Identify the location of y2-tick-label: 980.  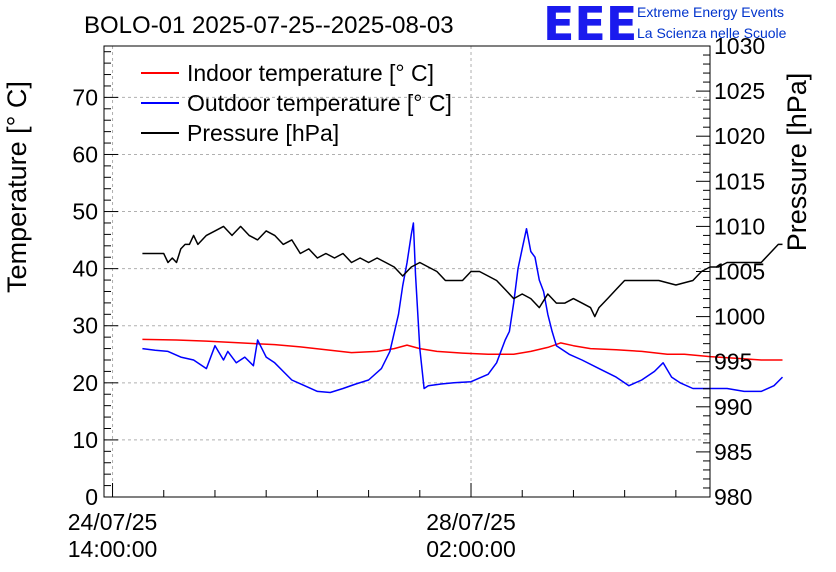
(733, 497).